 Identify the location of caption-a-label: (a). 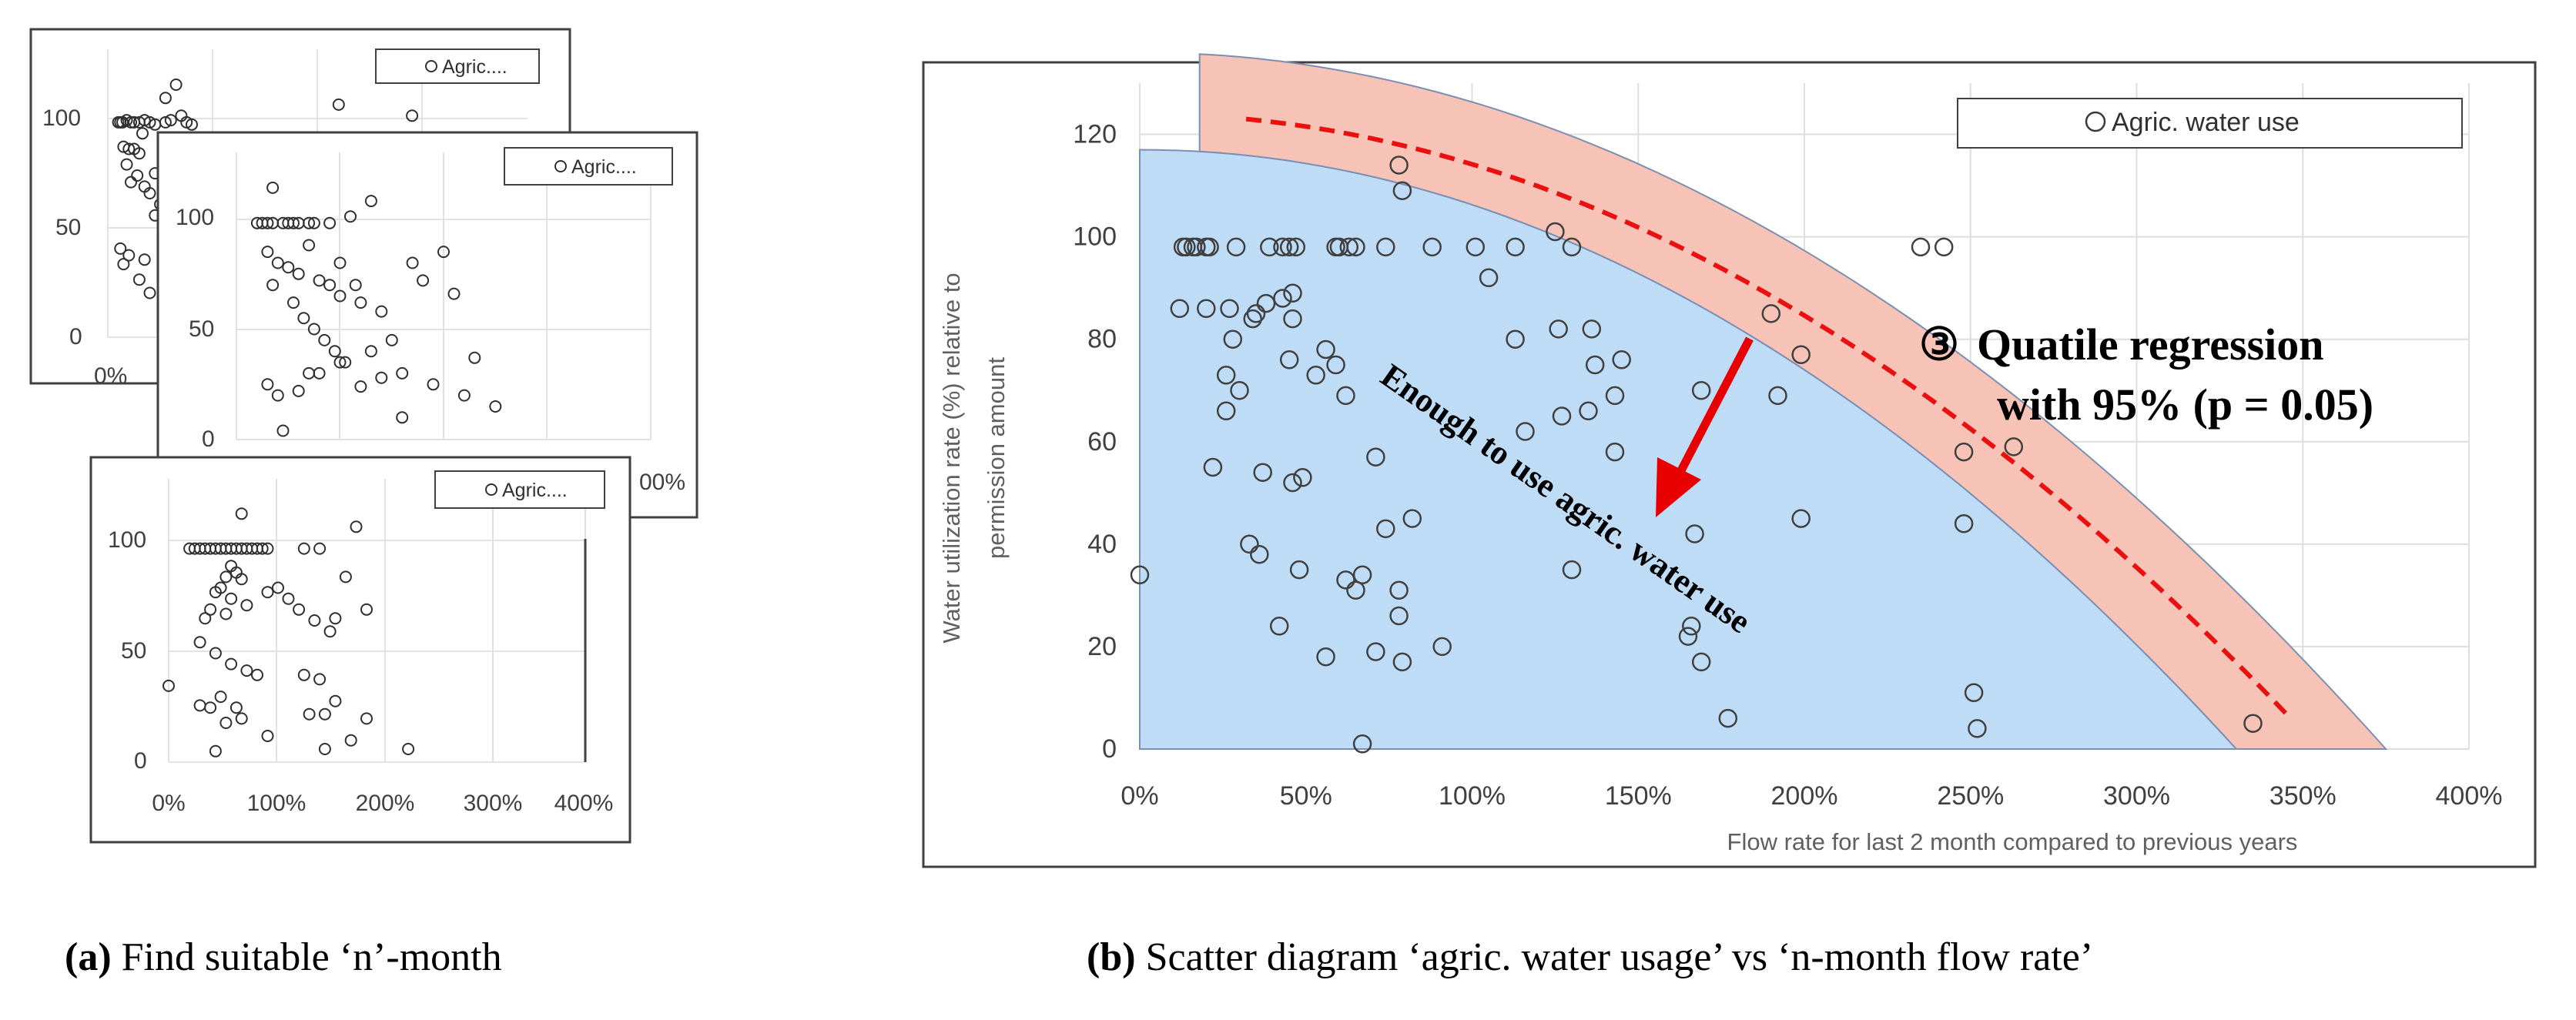
(88, 957).